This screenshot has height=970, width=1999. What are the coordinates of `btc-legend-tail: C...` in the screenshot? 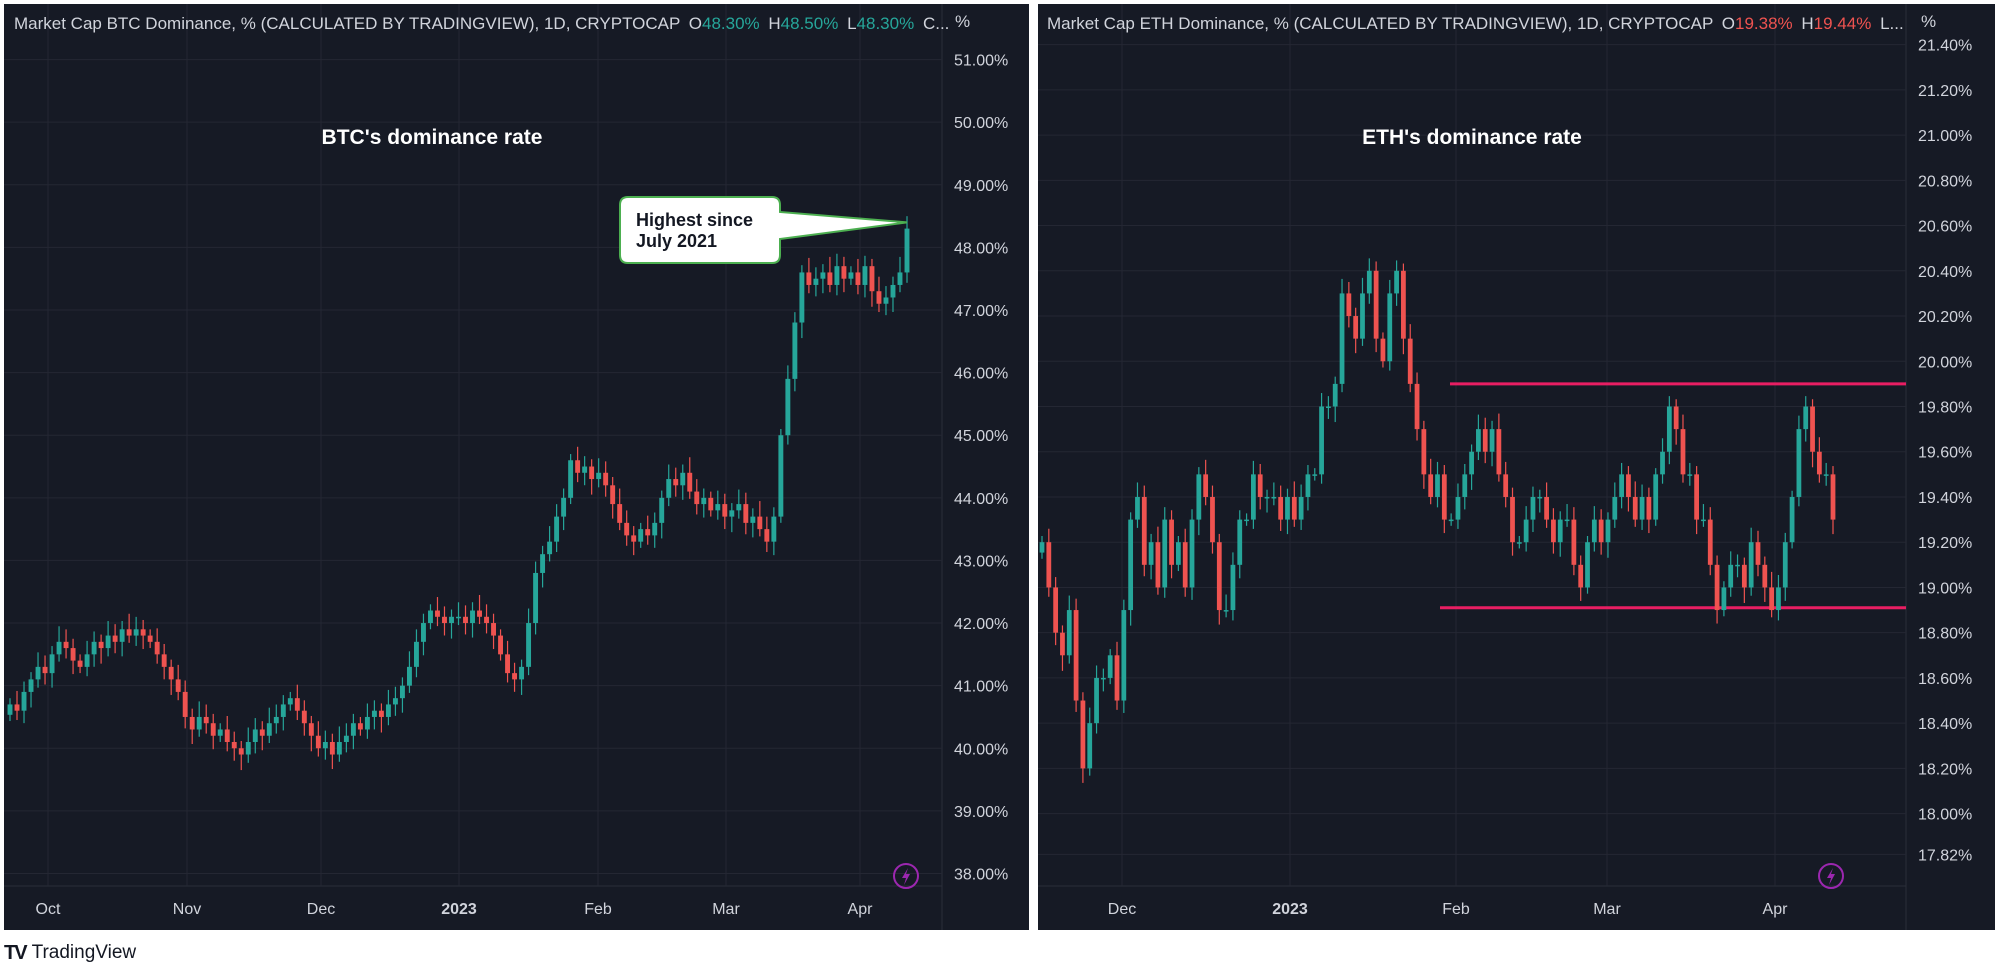 It's located at (936, 23).